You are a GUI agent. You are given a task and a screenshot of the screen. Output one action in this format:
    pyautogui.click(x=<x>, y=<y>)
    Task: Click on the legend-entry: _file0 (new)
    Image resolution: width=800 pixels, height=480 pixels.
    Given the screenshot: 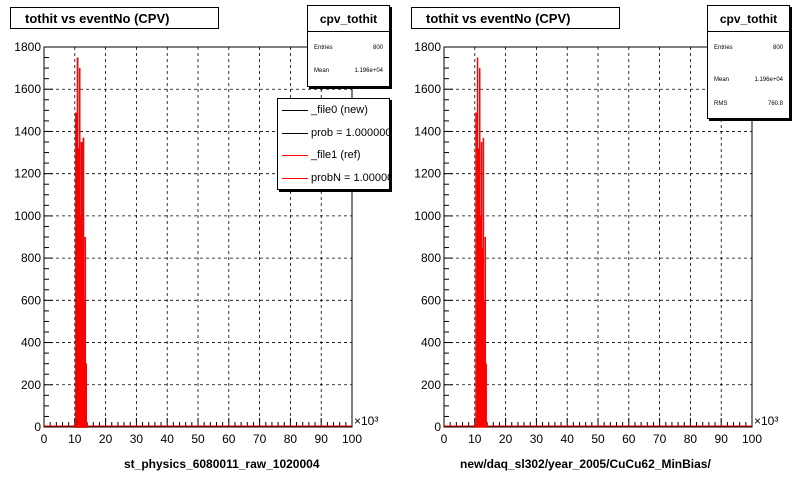 What is the action you would take?
    pyautogui.click(x=333, y=110)
    